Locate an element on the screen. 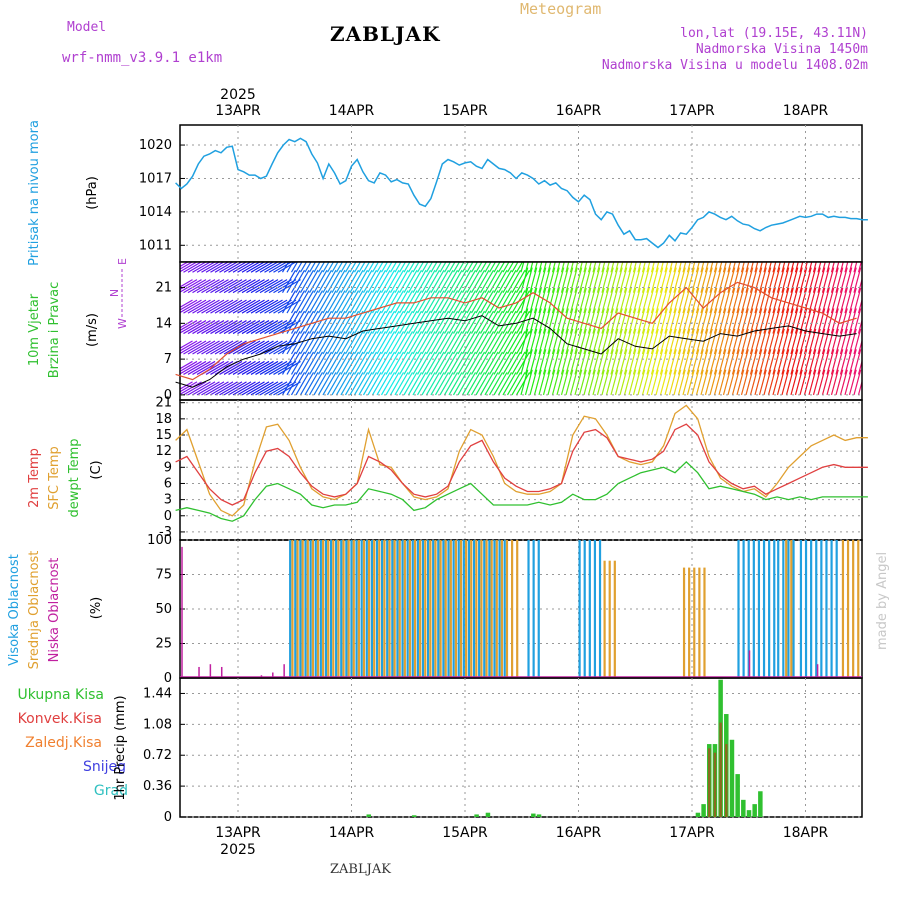  tsfc-title: SFC Temp is located at coordinates (54, 478).